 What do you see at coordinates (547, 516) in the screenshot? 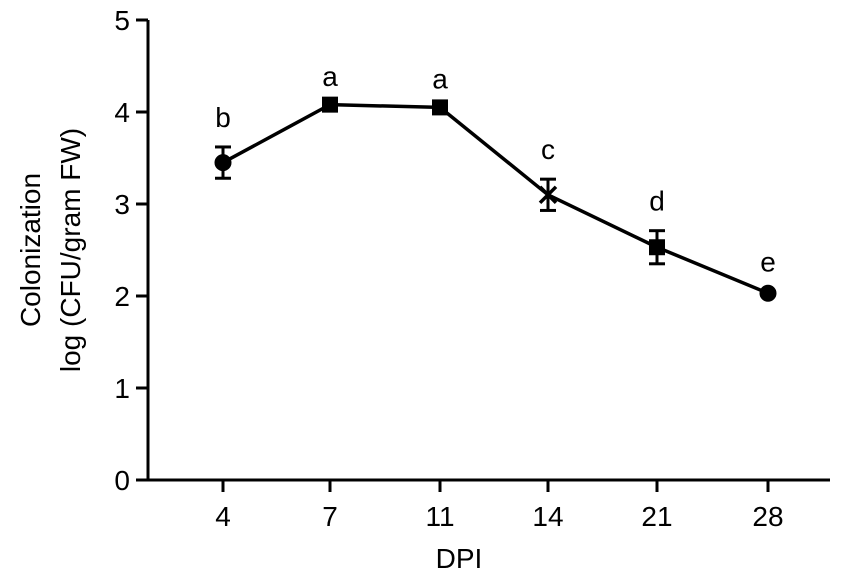
I see `x-tick-label: 14` at bounding box center [547, 516].